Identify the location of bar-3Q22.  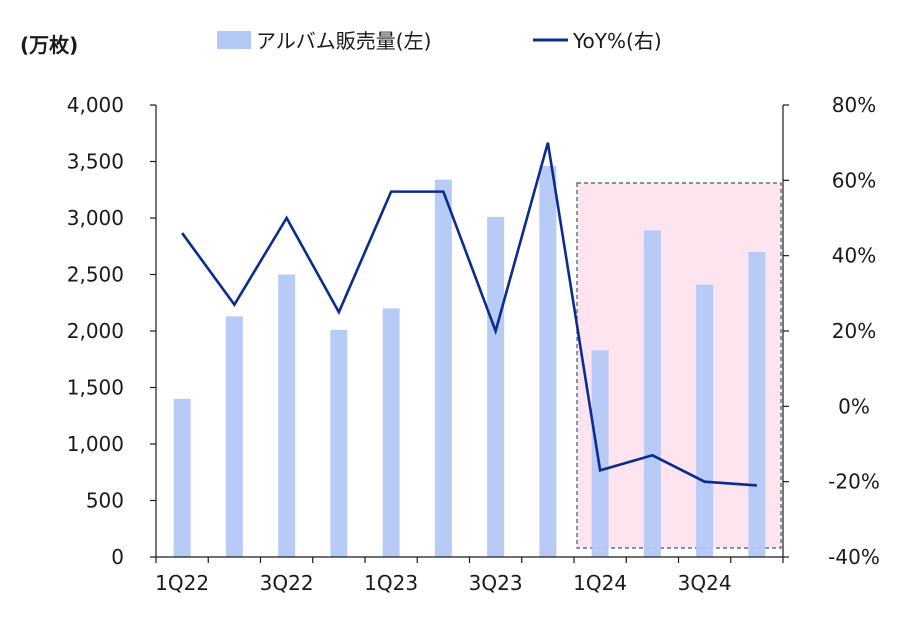
(287, 415).